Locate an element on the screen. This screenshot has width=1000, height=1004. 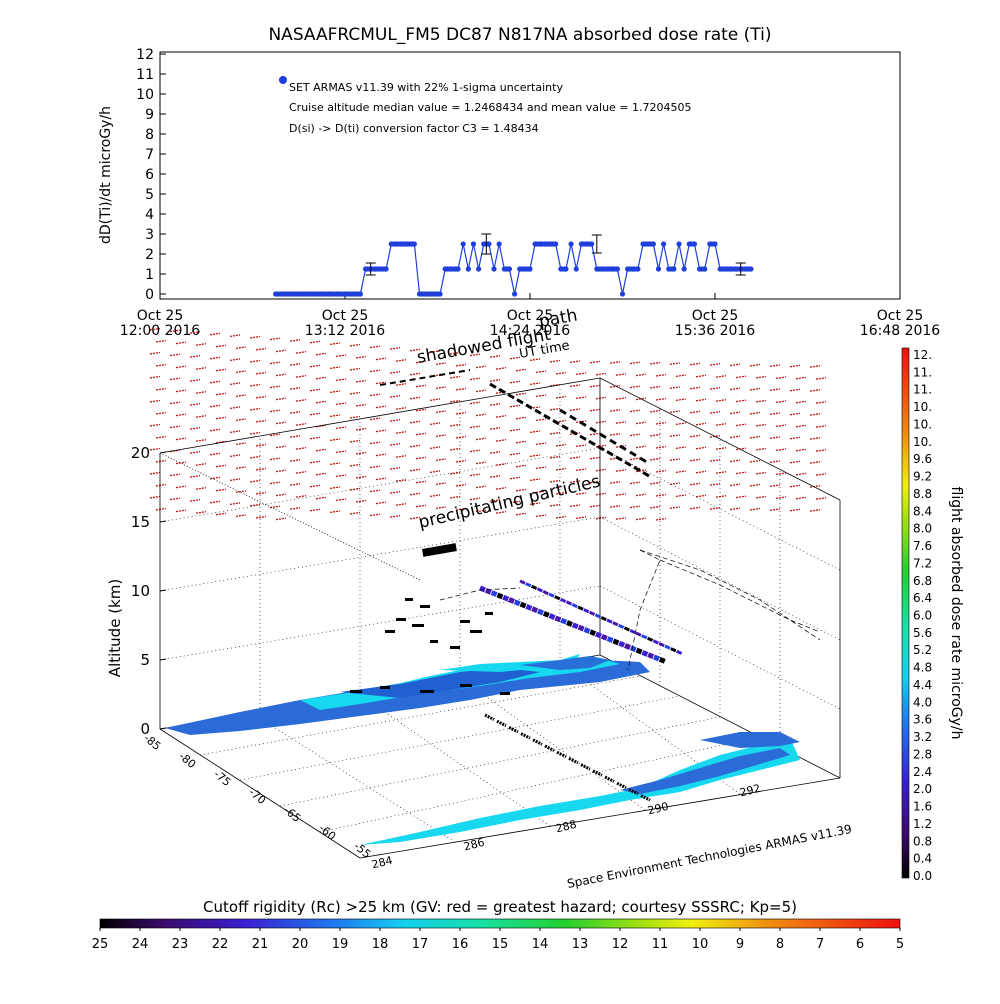
rigidity-colorbar-tick-label: 12 is located at coordinates (620, 944).